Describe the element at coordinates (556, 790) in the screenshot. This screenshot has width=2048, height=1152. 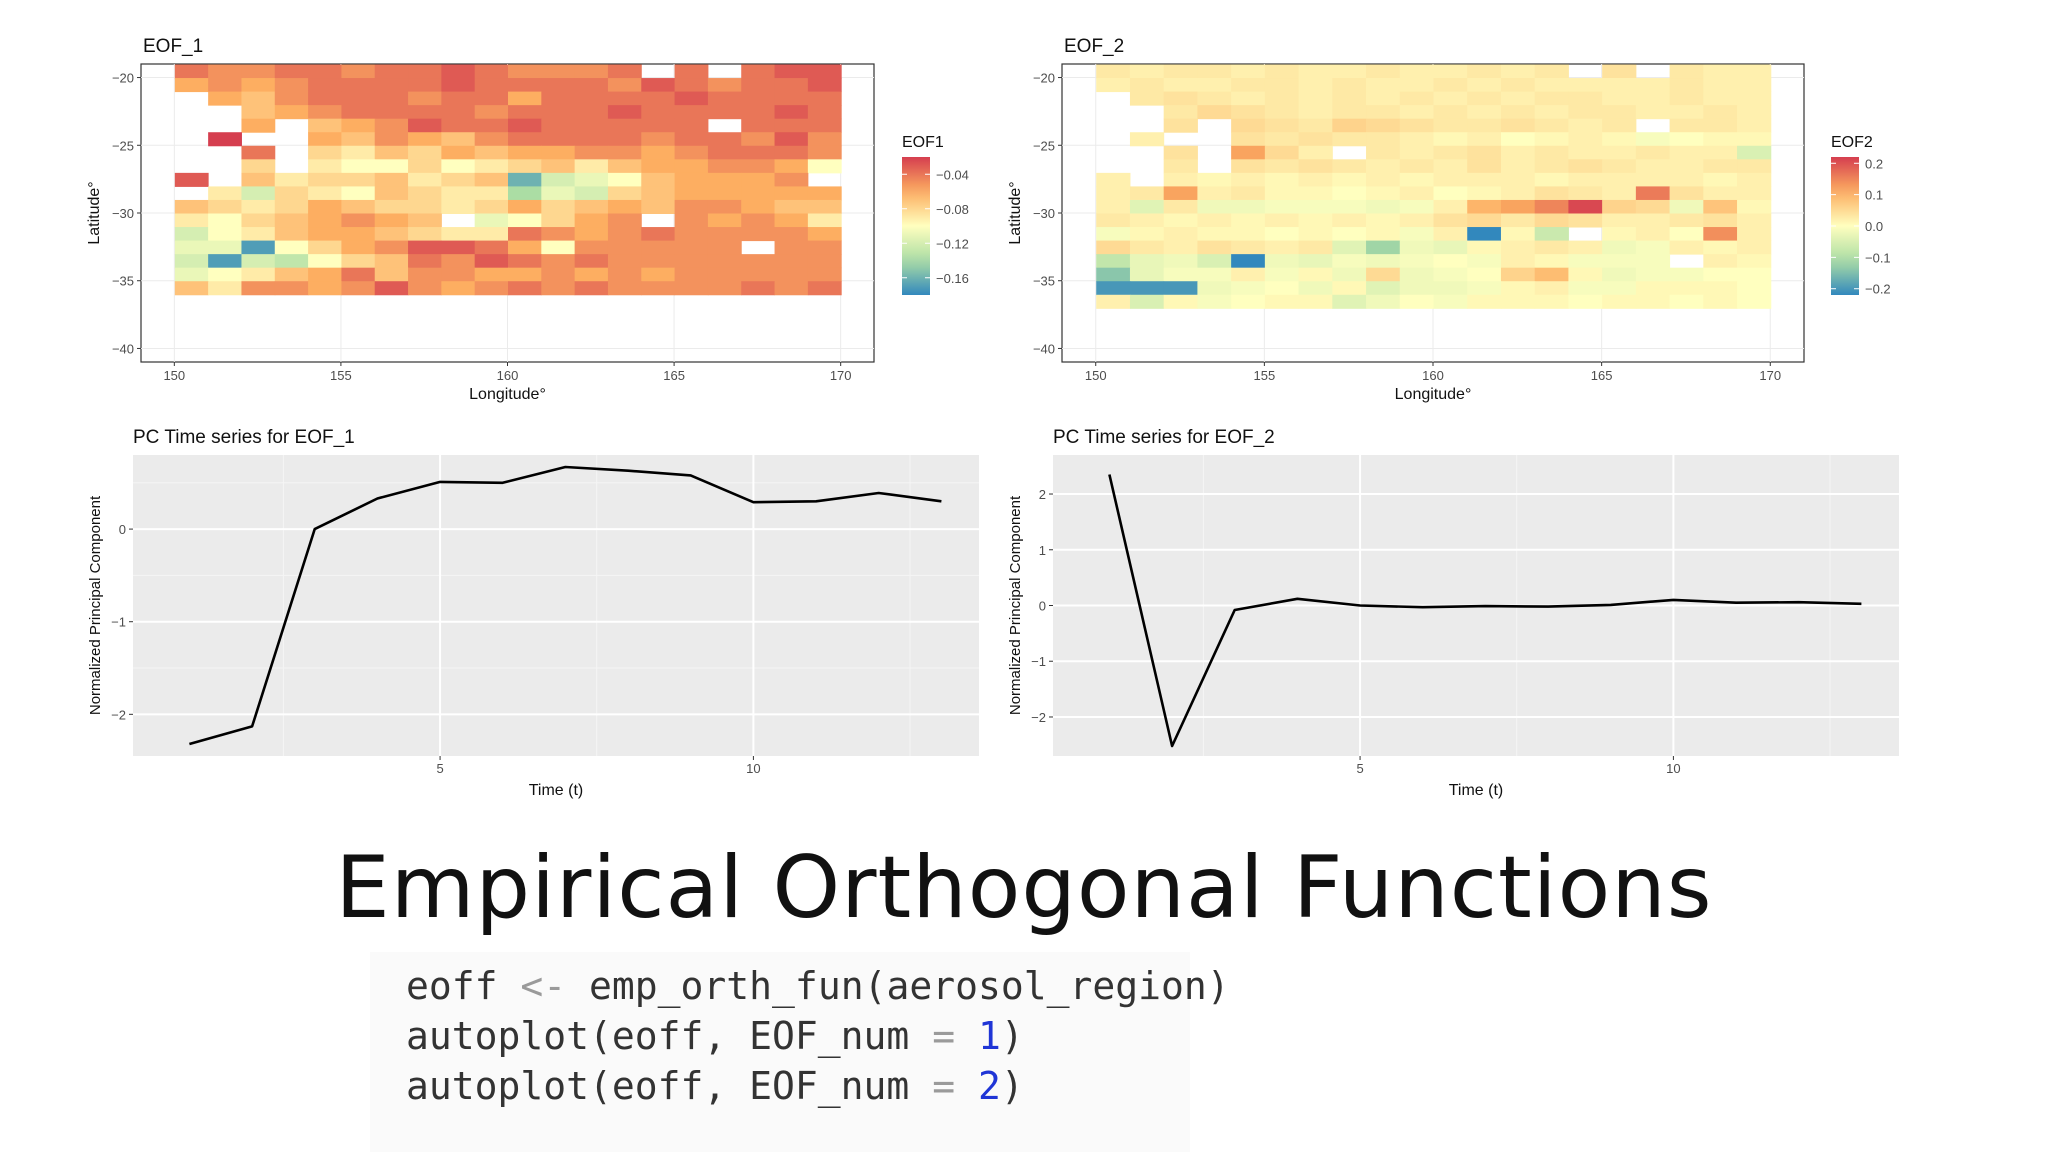
I see `x-axis-label: Time (t)` at that location.